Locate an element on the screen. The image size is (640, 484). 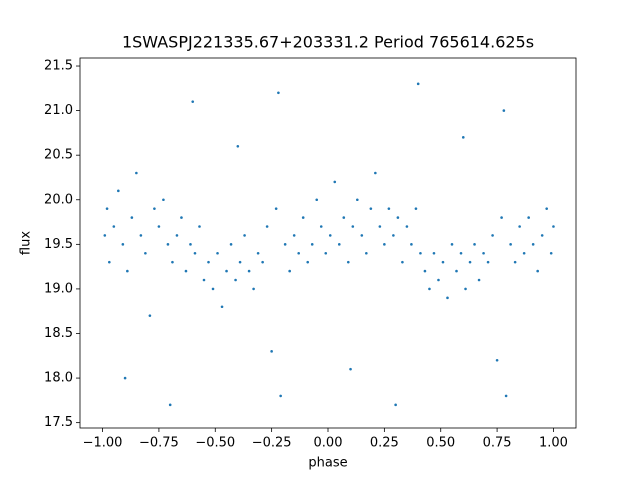
y-tick-label: 20.0 is located at coordinates (58, 199).